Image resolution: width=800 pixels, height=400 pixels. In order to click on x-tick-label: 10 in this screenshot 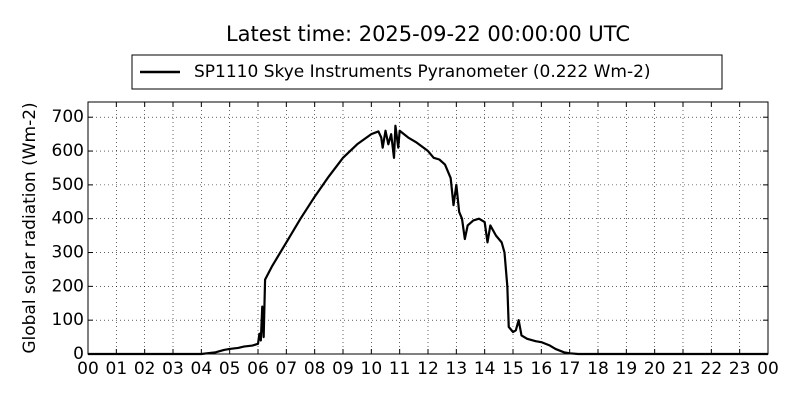, I will do `click(372, 369)`.